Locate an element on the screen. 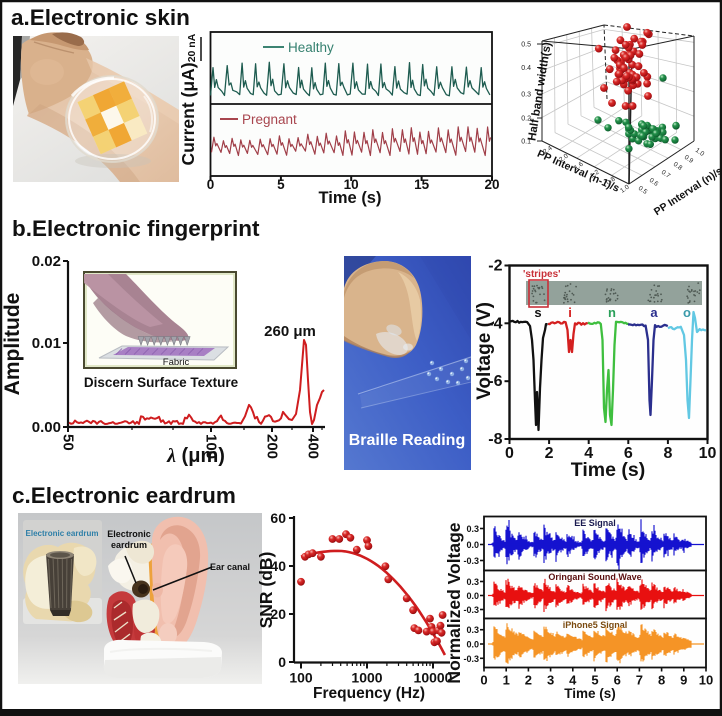 This screenshot has height=716, width=722. svg-text: 1 is located at coordinates (506, 680).